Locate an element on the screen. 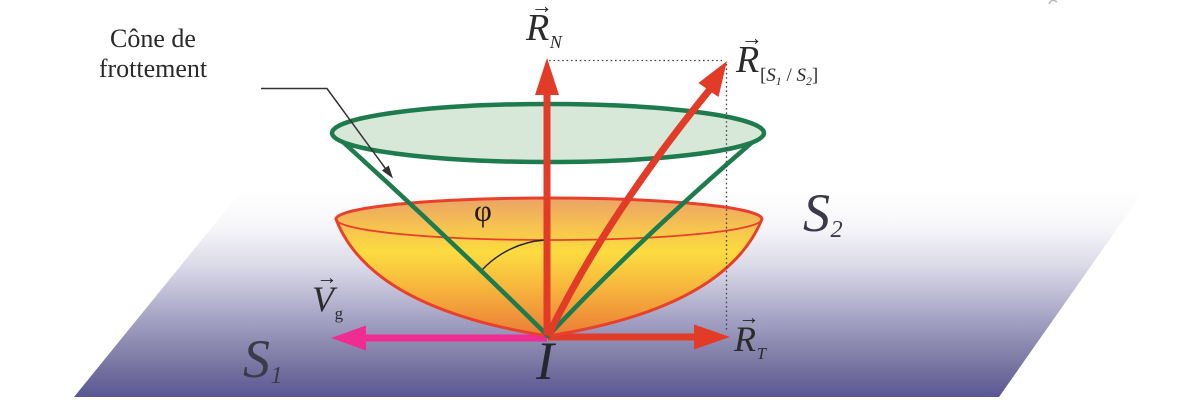 Image resolution: width=1200 pixels, height=420 pixels. rt-letter: R is located at coordinates (745, 339).